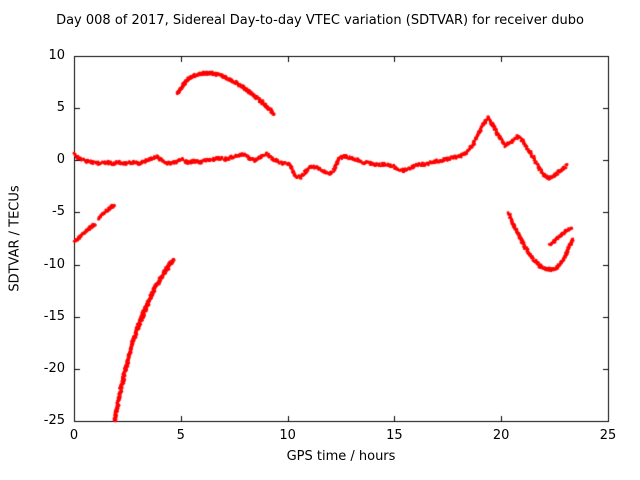  What do you see at coordinates (287, 435) in the screenshot?
I see `x-tick-label: 10` at bounding box center [287, 435].